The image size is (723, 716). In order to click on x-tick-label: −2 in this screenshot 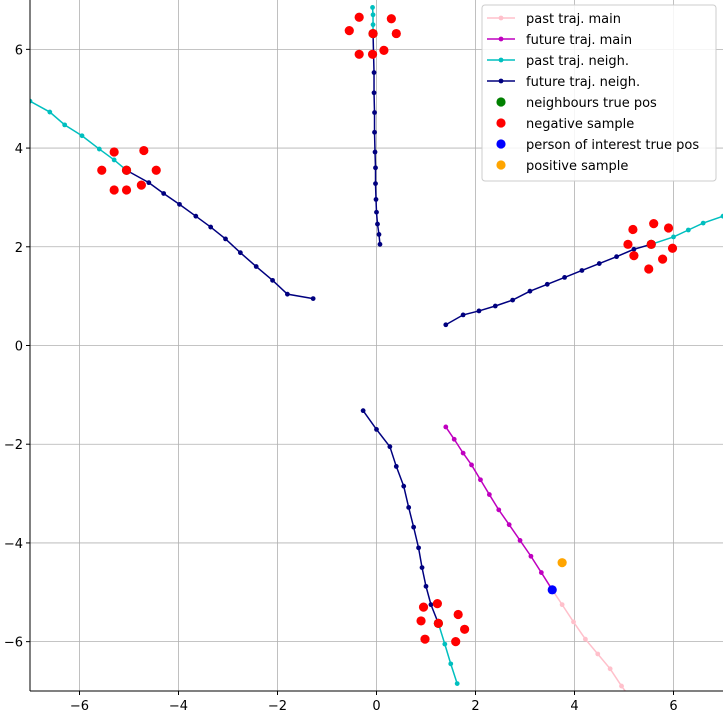, I will do `click(277, 706)`.